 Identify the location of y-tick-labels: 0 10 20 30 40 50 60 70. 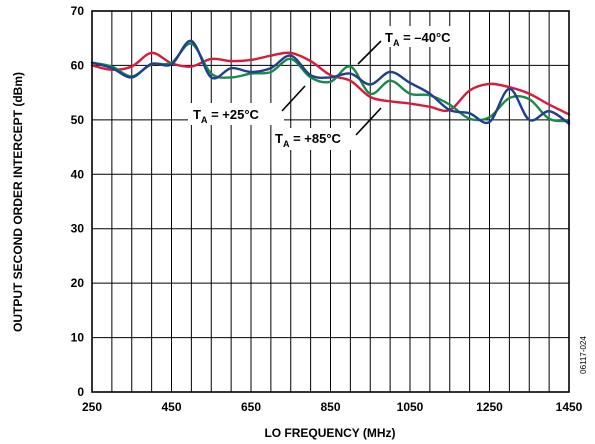
(78, 201).